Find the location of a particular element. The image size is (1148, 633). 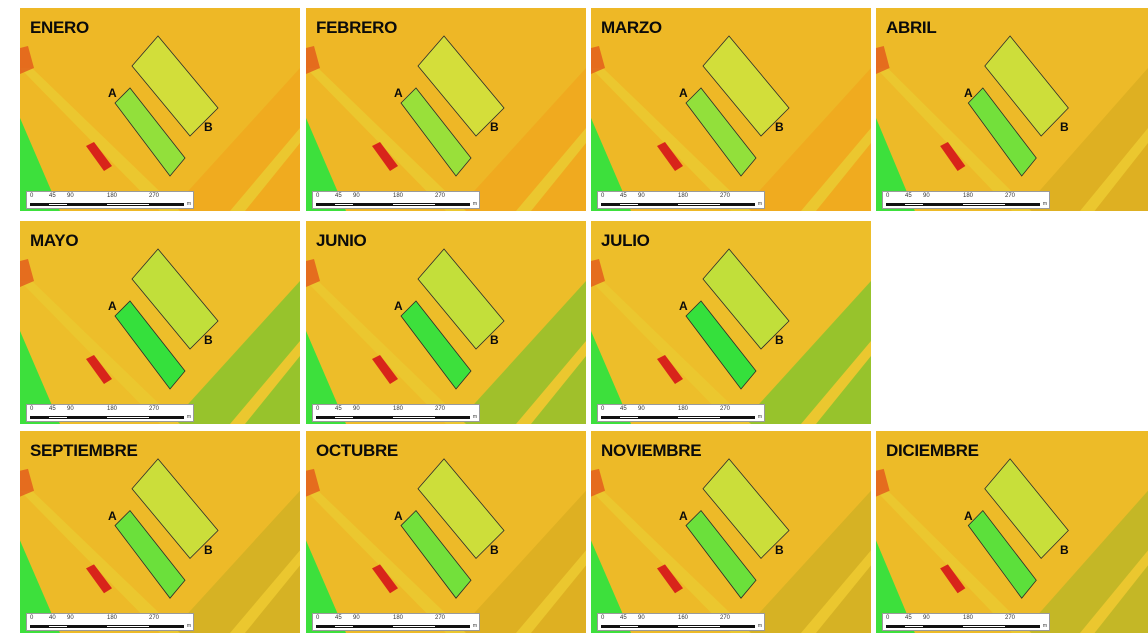

map-panel-diciembre: DICIEMBRE A B 0 45 90 180 270 m is located at coordinates (1012, 532).